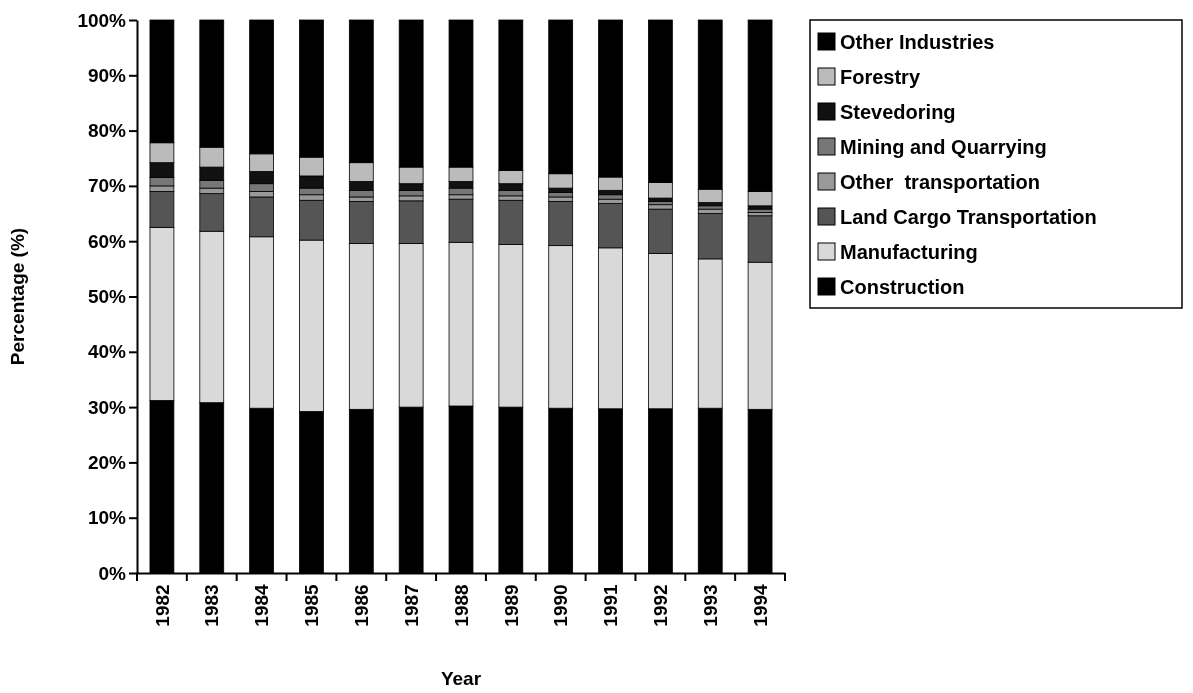  What do you see at coordinates (461, 678) in the screenshot?
I see `x-axis-title: Year` at bounding box center [461, 678].